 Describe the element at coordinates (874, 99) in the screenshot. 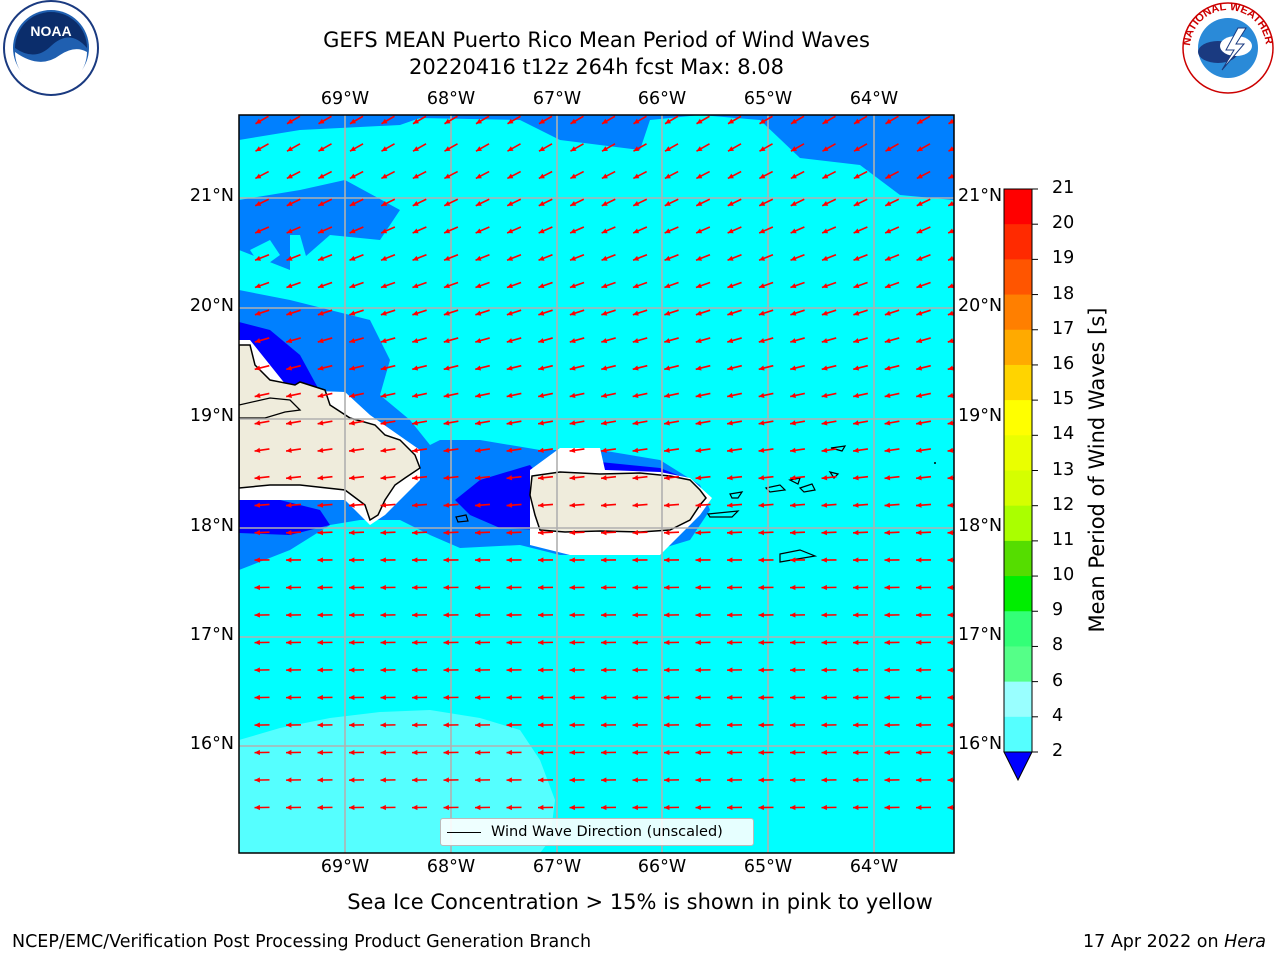

I see `lon-label-top: 64°W` at that location.